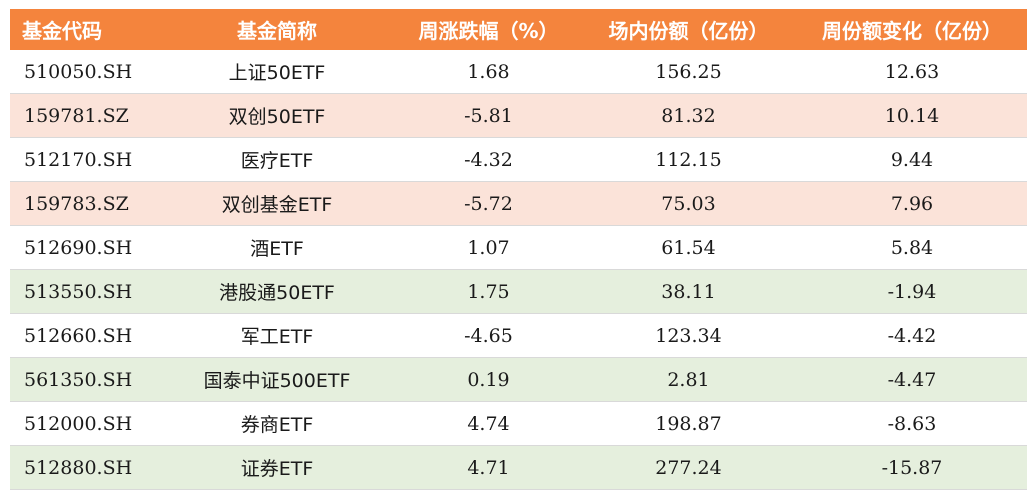  I want to click on cell-share-change: 12.63, so click(912, 72).